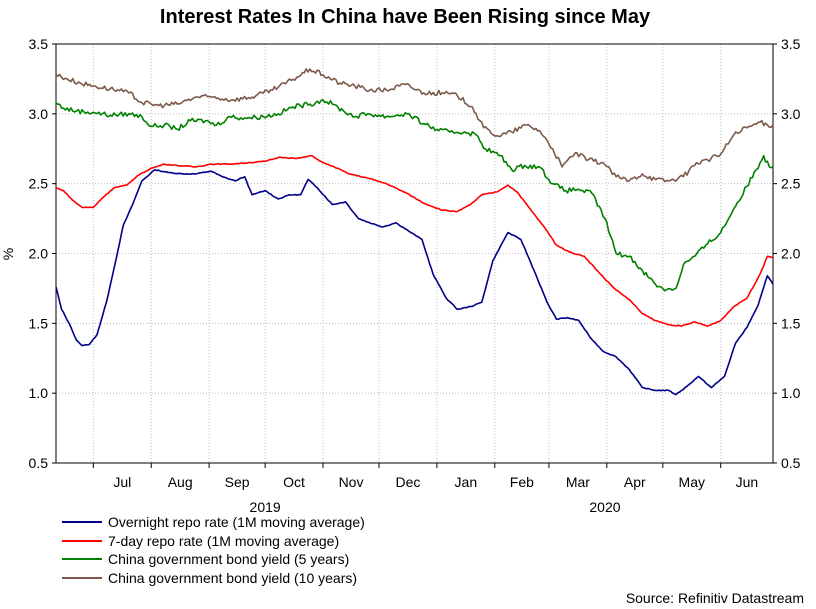 This screenshot has height=609, width=816. Describe the element at coordinates (224, 540) in the screenshot. I see `legend-label: 7-day repo rate (1M moving average)` at that location.